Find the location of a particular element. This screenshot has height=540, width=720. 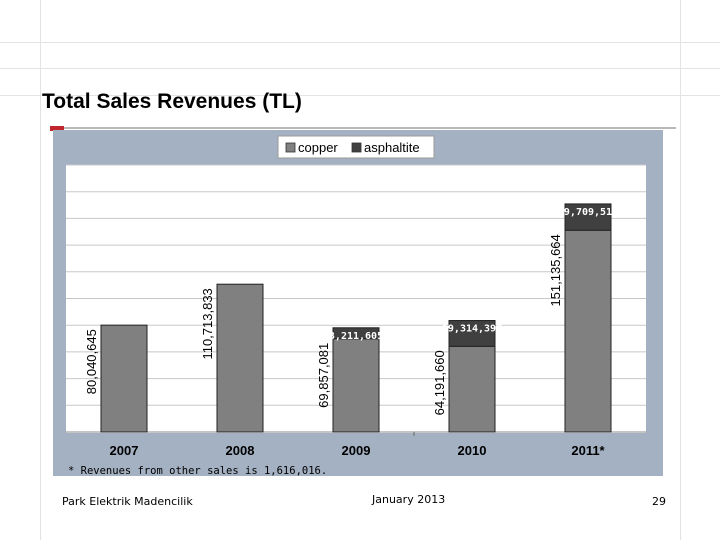

data-label-copper-1: 110,713,833 is located at coordinates (207, 323).